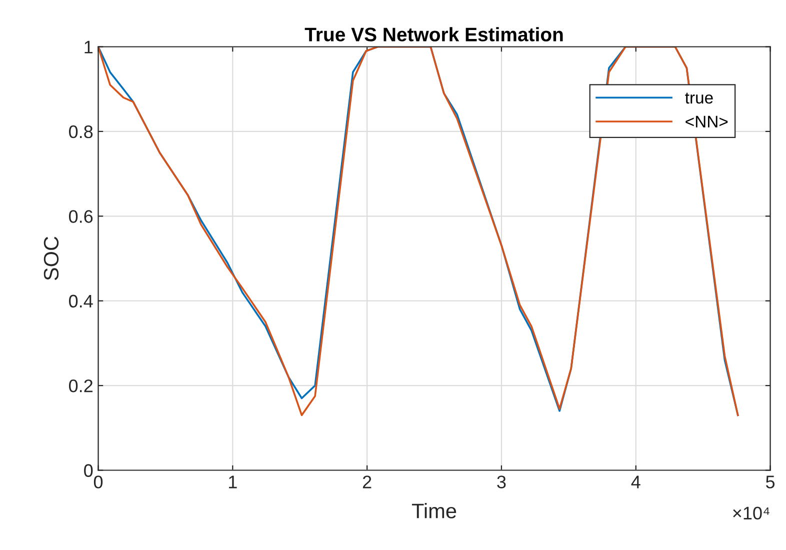  Describe the element at coordinates (80, 131) in the screenshot. I see `y-tick-label: 0.8` at that location.